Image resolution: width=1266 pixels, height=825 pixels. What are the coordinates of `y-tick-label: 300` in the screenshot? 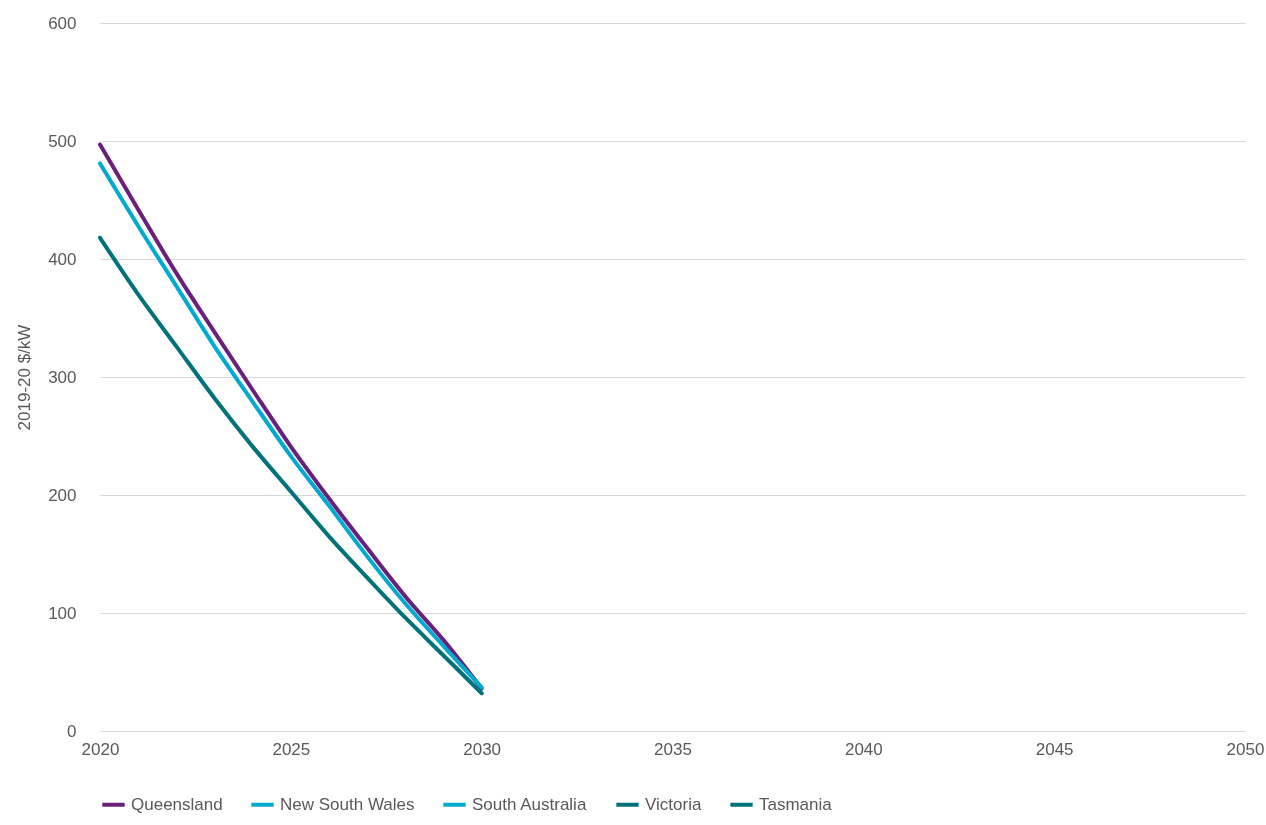 It's located at (62, 377).